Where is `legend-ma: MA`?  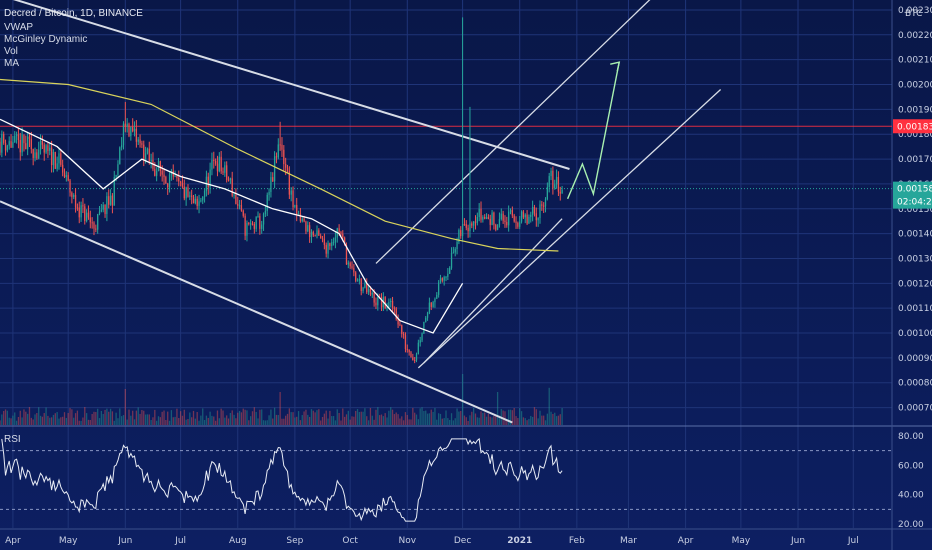
legend-ma: MA is located at coordinates (11, 63).